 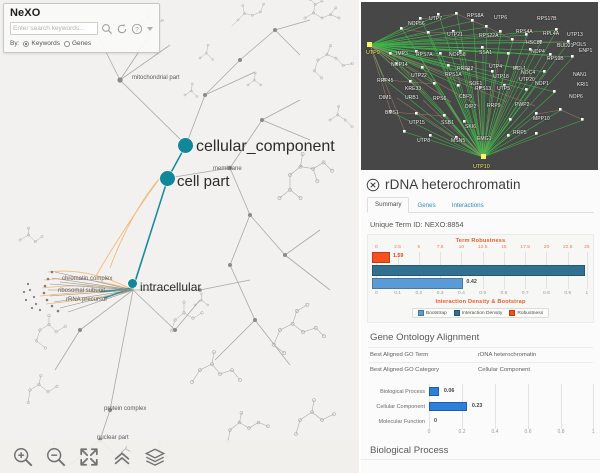 I want to click on label-nuclear-part: nuclear part, so click(x=113, y=438).